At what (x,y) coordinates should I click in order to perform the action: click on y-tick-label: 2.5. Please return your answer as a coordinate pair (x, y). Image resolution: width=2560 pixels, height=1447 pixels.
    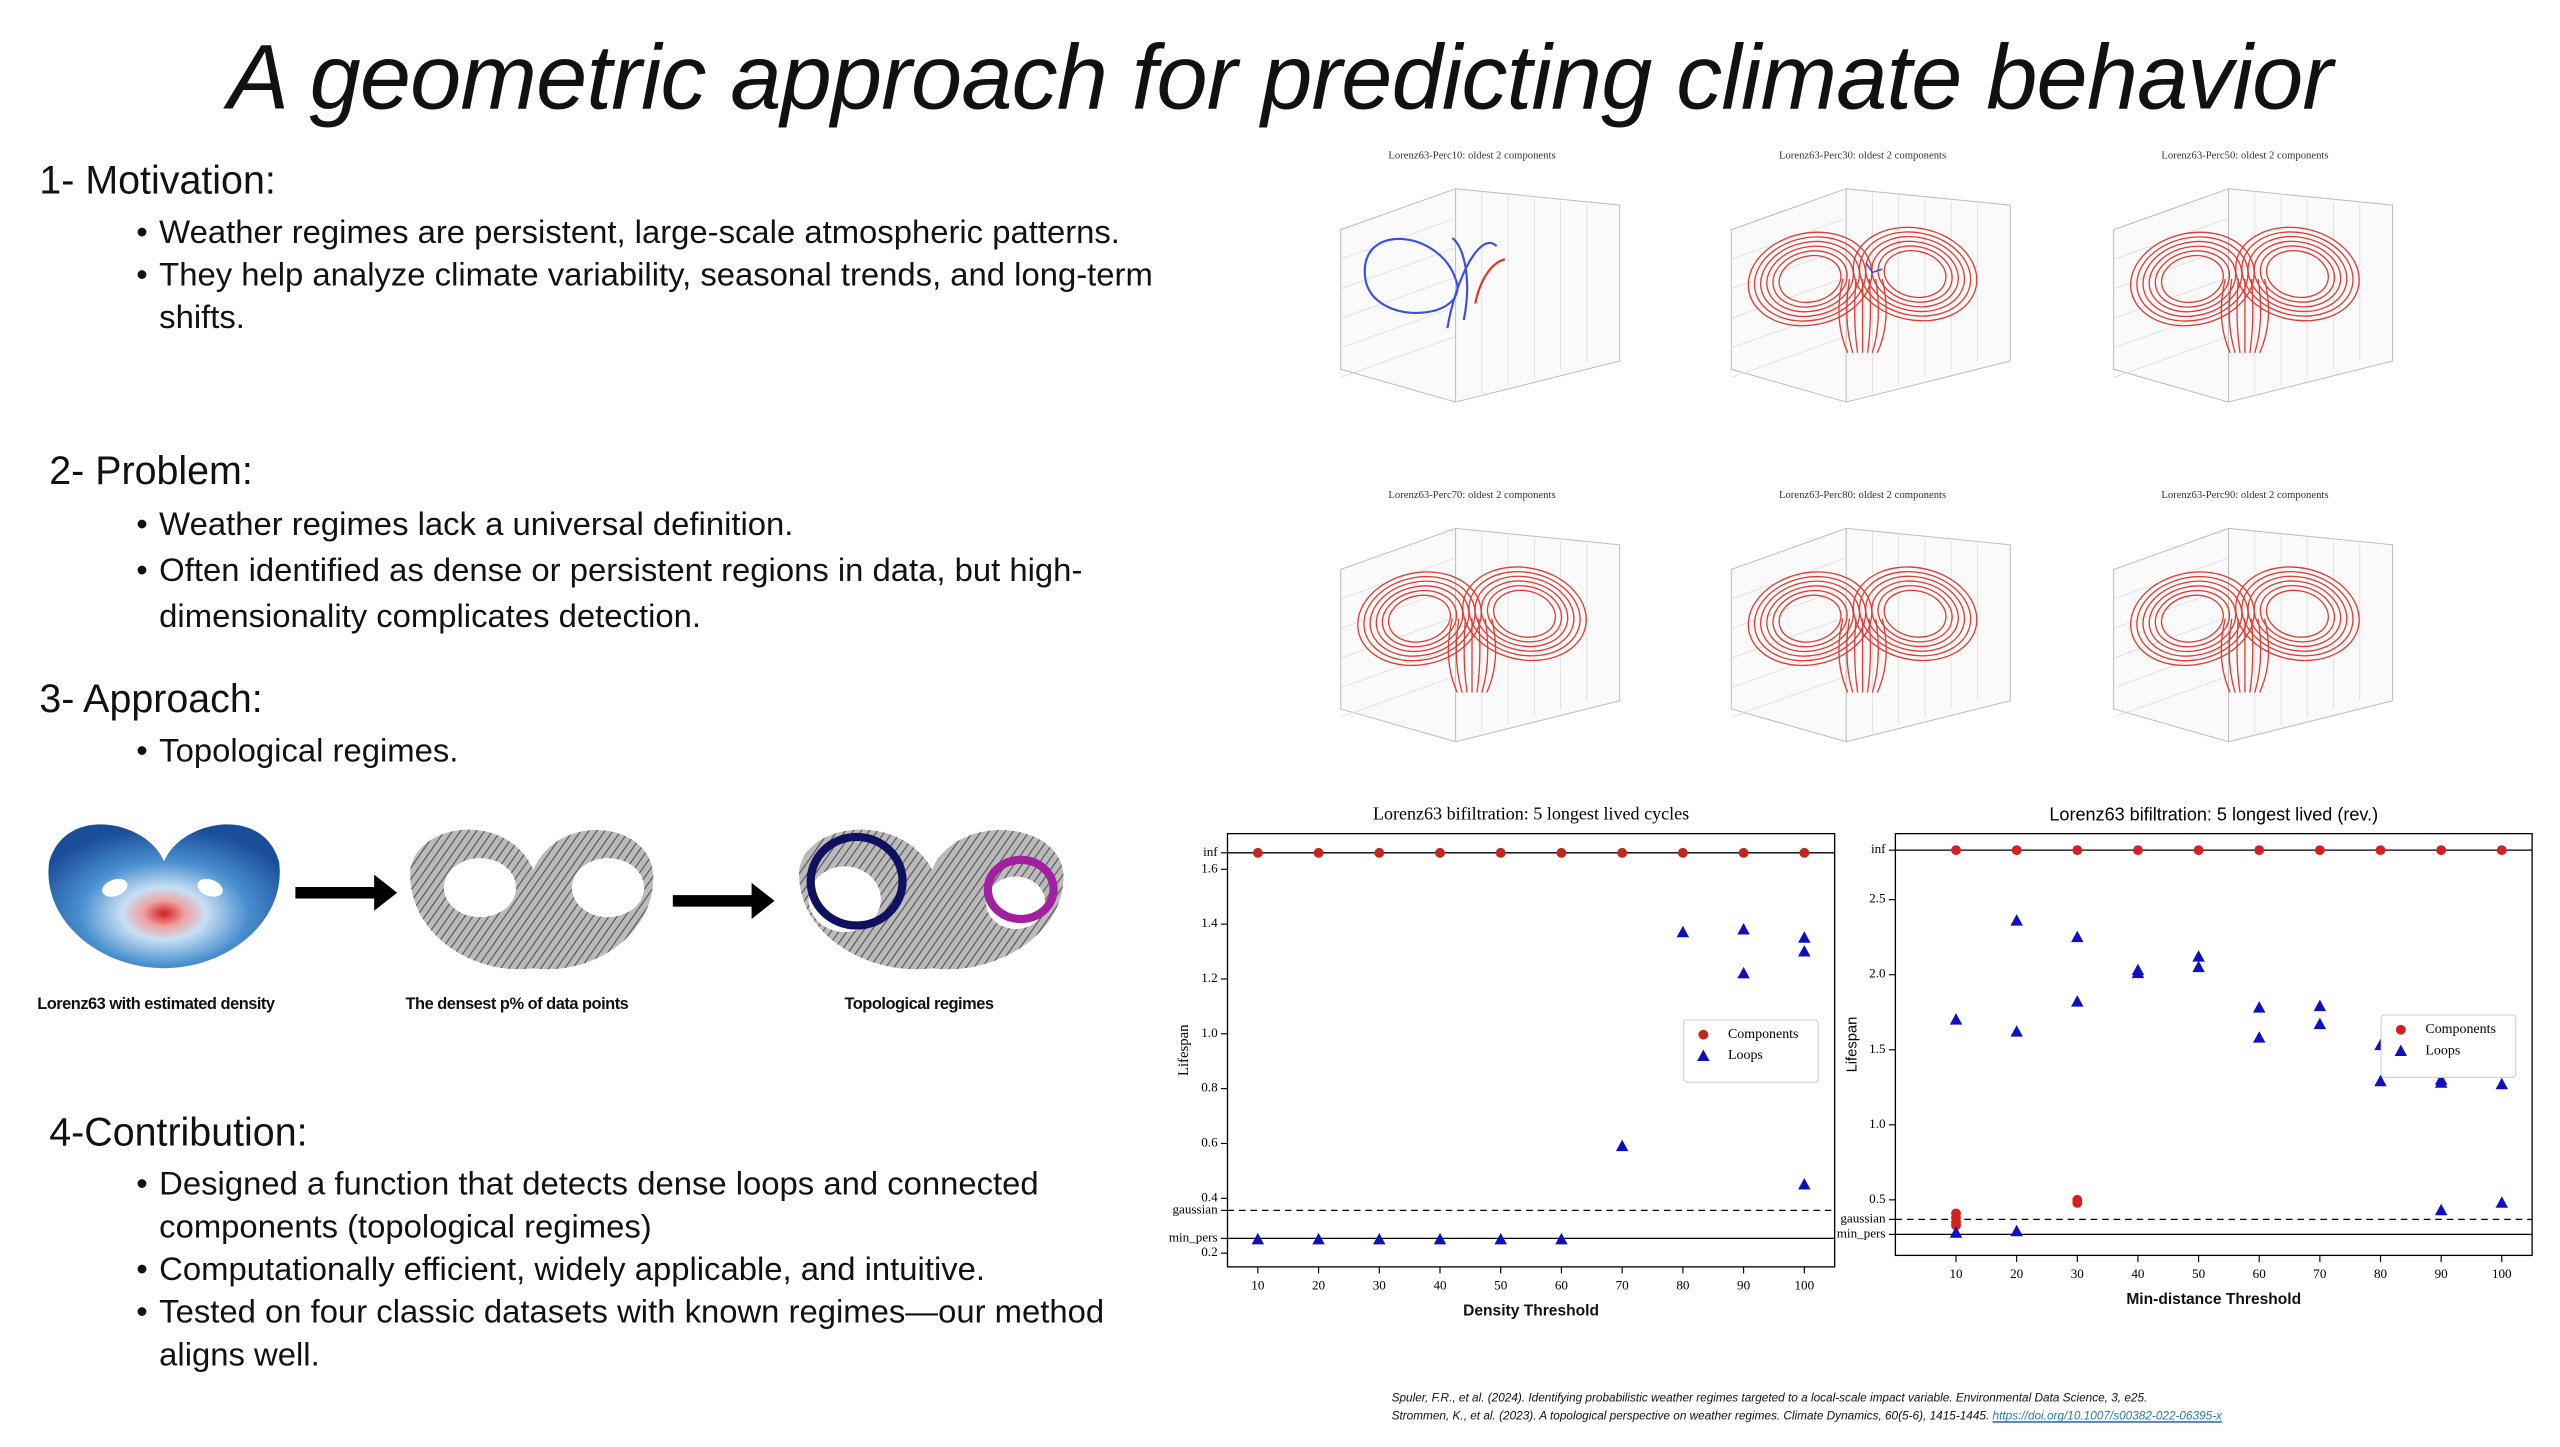
    Looking at the image, I should click on (1877, 898).